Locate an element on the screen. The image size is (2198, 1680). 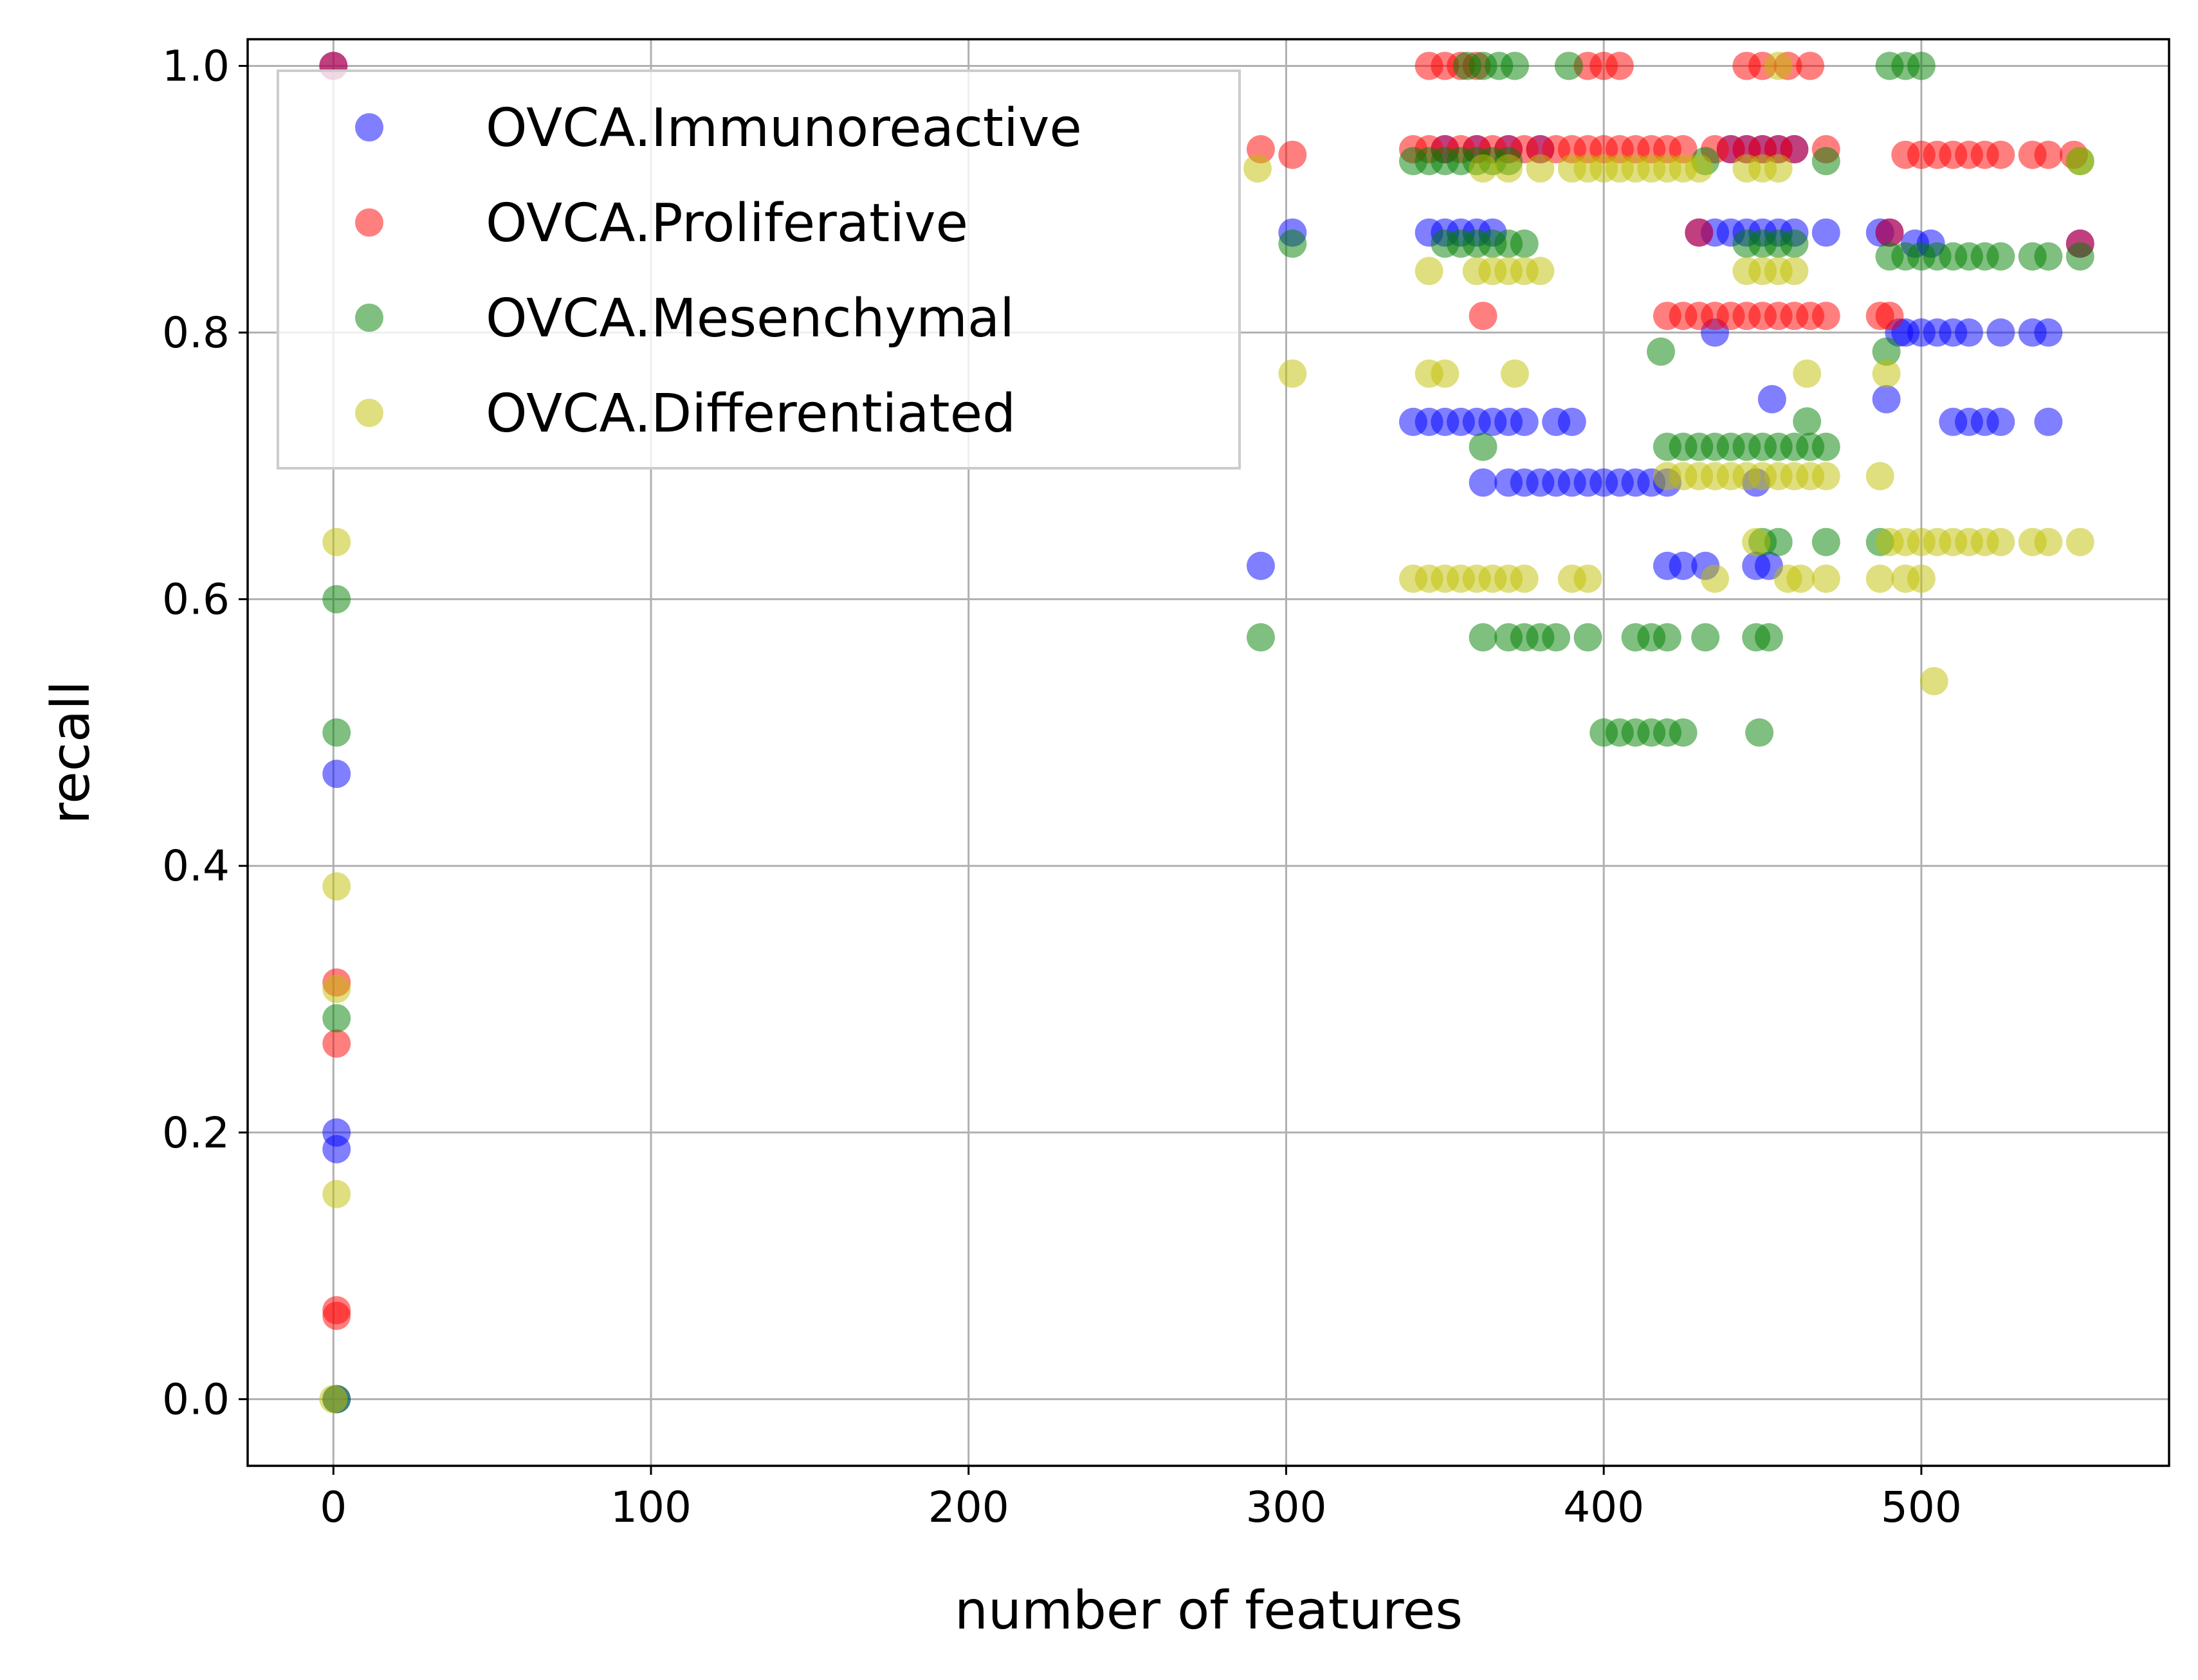
legend-label: OVCA.Differentiated is located at coordinates (751, 414).